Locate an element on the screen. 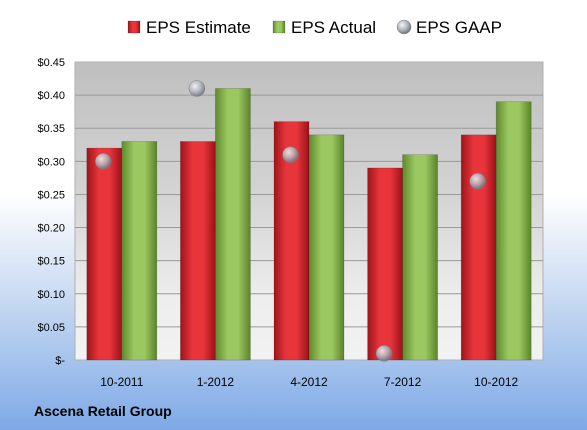  x-tick-label: 10-2012 is located at coordinates (496, 382).